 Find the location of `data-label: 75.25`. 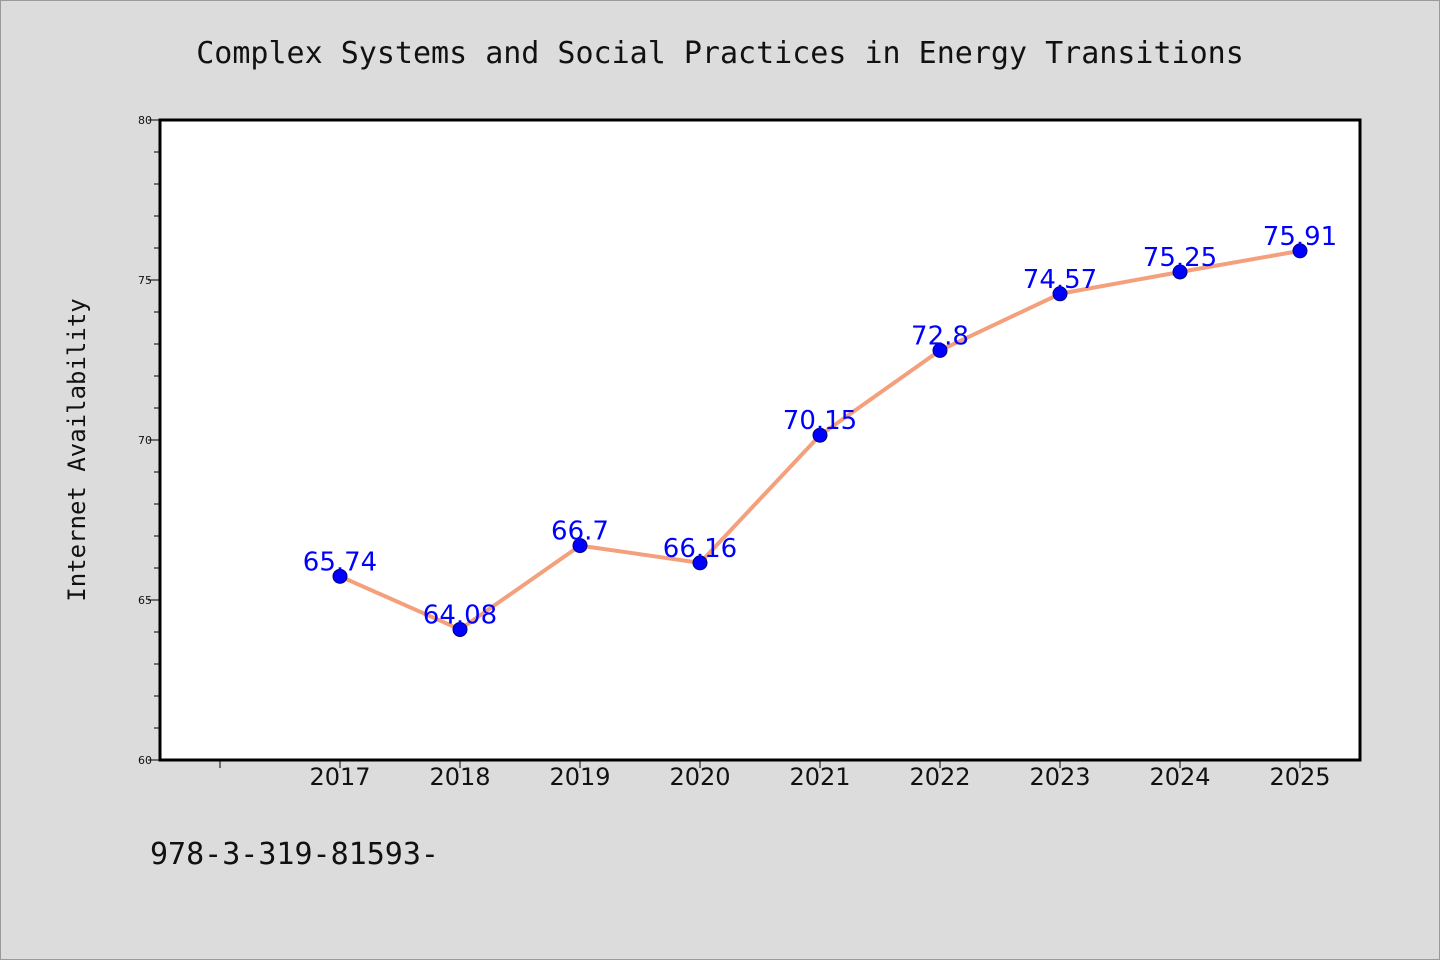

data-label: 75.25 is located at coordinates (1180, 258).